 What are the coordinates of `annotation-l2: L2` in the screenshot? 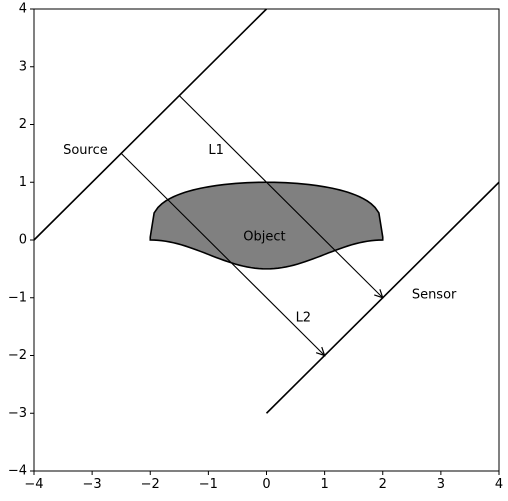 It's located at (304, 317).